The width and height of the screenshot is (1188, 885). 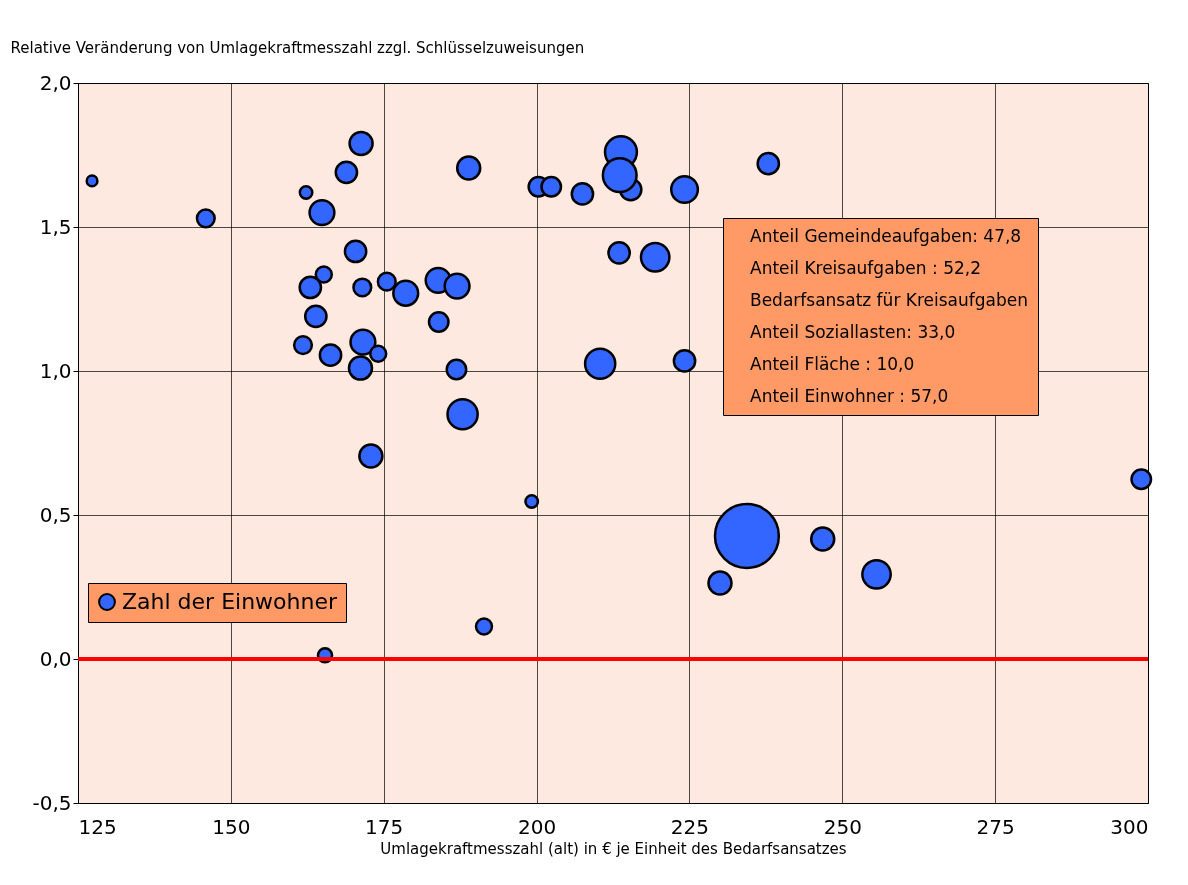 What do you see at coordinates (995, 826) in the screenshot?
I see `x-tick-label: 275` at bounding box center [995, 826].